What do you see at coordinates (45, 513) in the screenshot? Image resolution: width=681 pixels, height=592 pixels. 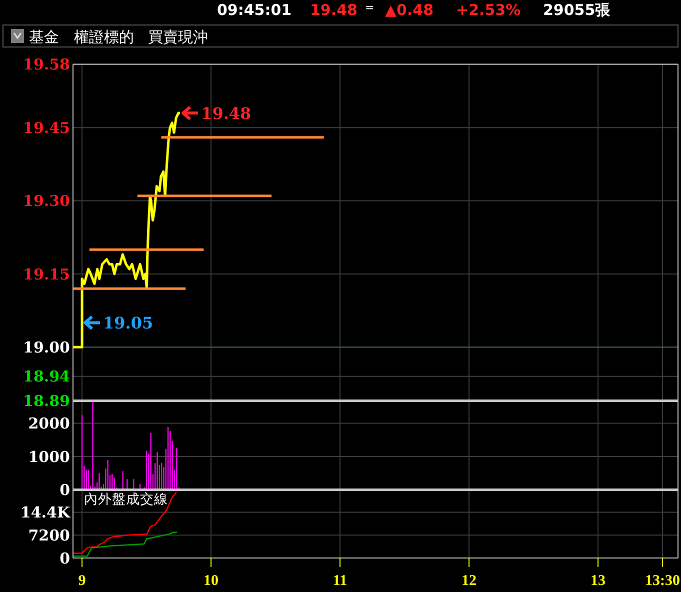 I see `y-tick-label: 14.4K` at bounding box center [45, 513].